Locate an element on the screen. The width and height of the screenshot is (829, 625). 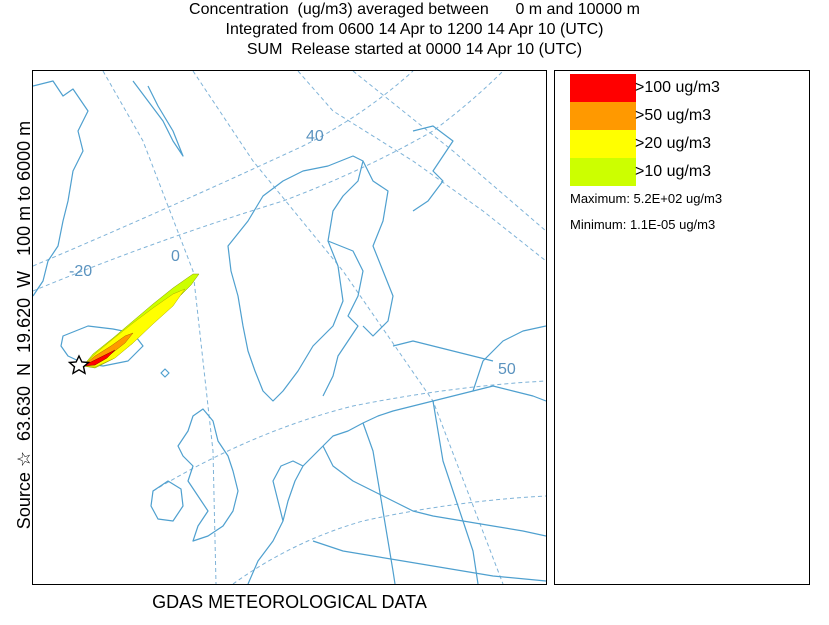
denmark-coast is located at coordinates (288, 491).